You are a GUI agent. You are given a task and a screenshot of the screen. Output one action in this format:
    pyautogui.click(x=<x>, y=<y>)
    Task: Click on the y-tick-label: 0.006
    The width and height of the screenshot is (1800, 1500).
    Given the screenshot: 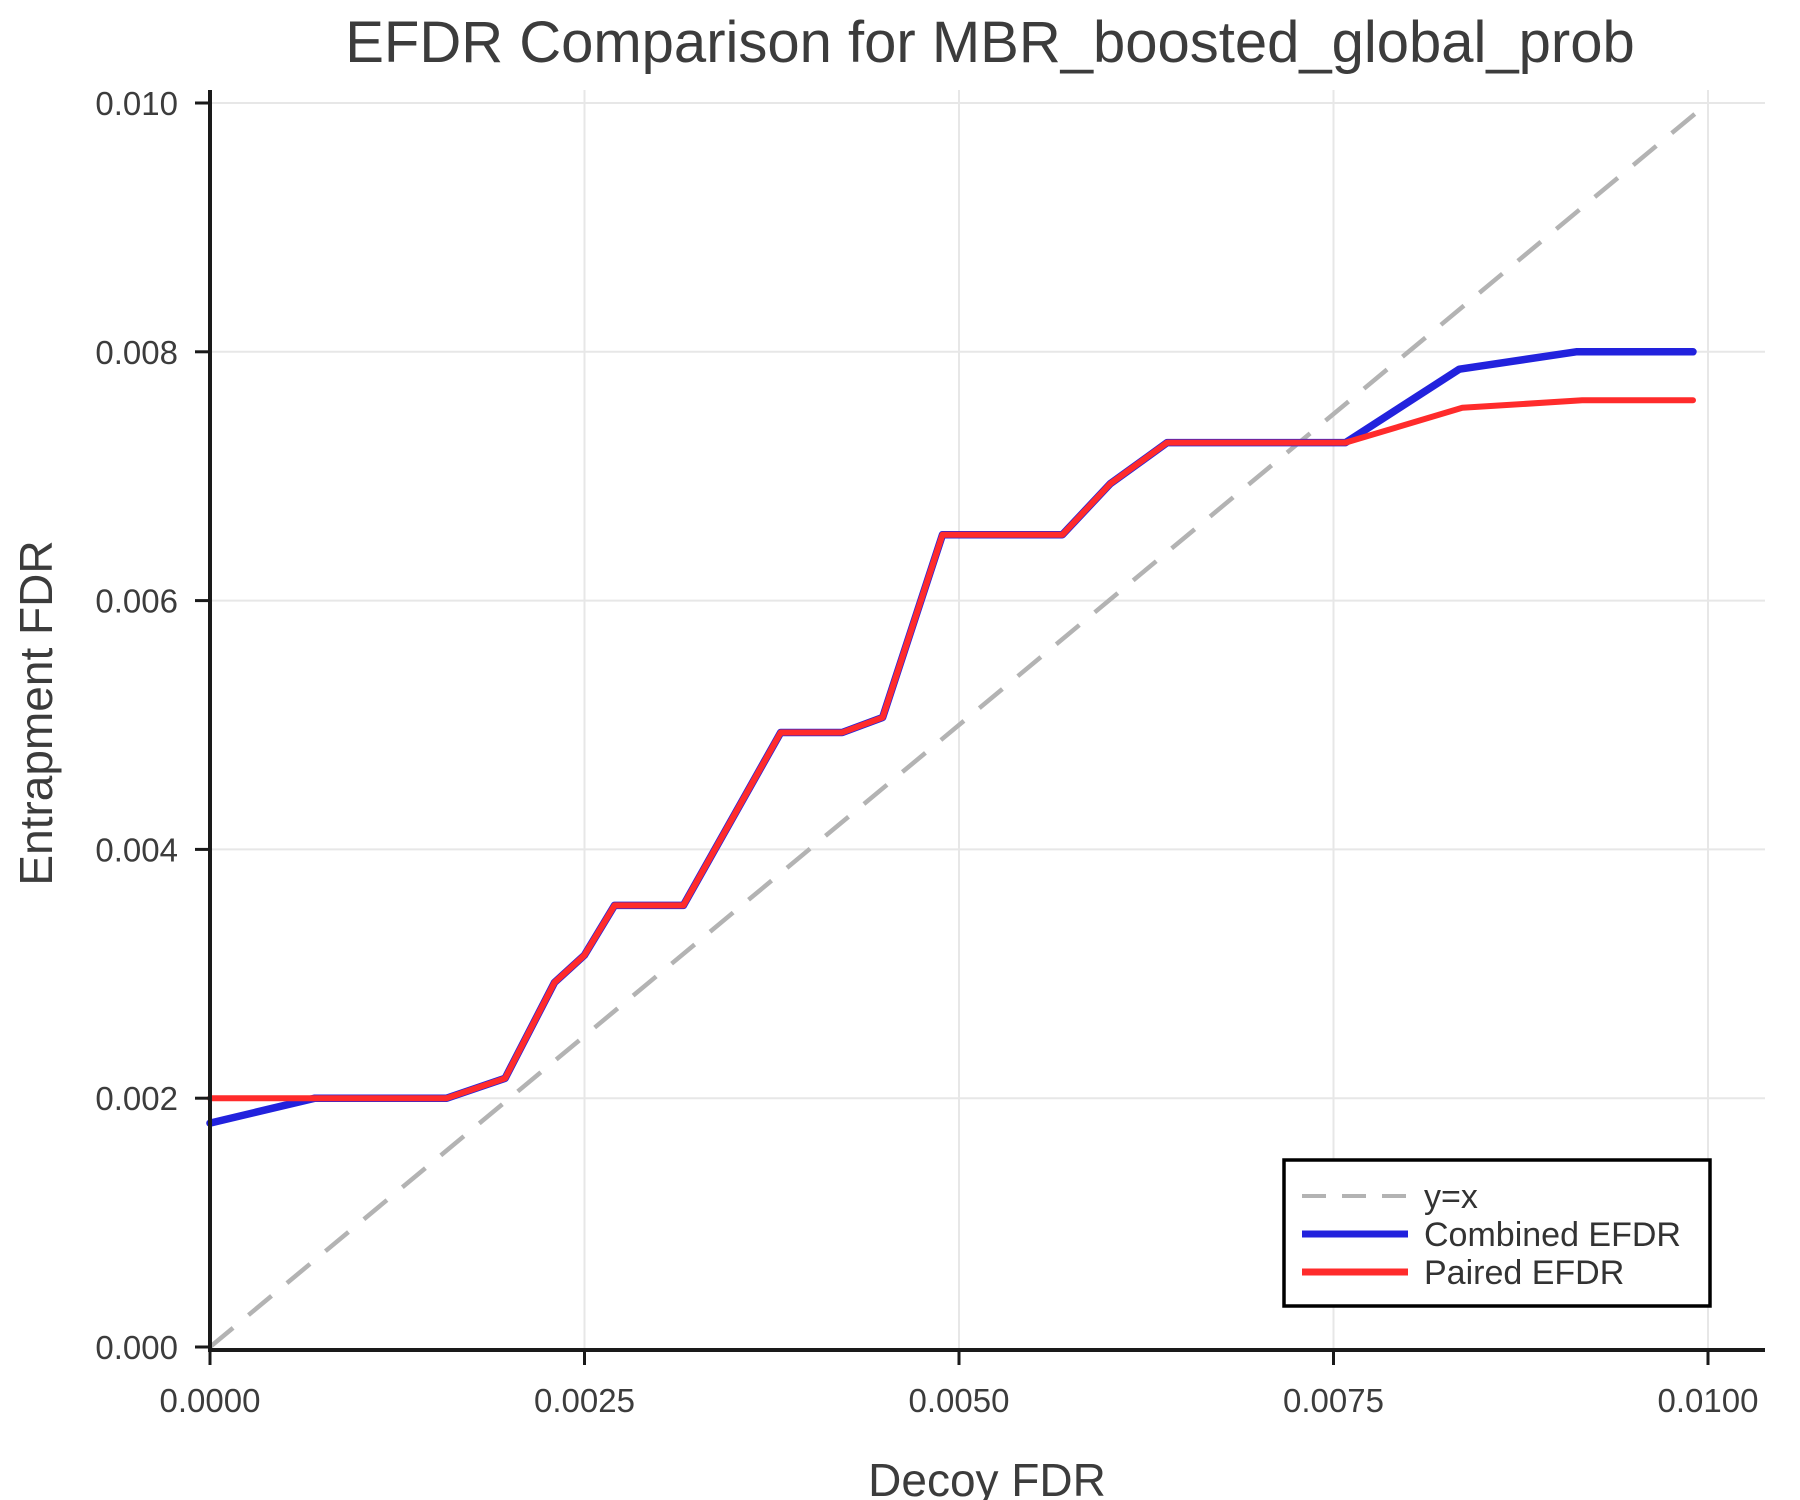 What is the action you would take?
    pyautogui.click(x=136, y=601)
    